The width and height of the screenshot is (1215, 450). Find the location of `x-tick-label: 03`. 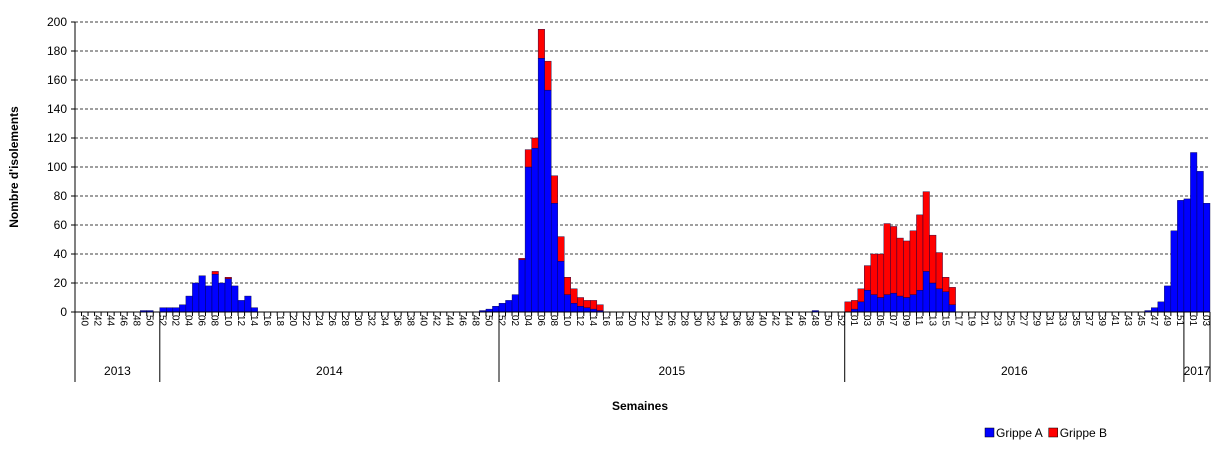

x-tick-label: 03 is located at coordinates (1205, 321).